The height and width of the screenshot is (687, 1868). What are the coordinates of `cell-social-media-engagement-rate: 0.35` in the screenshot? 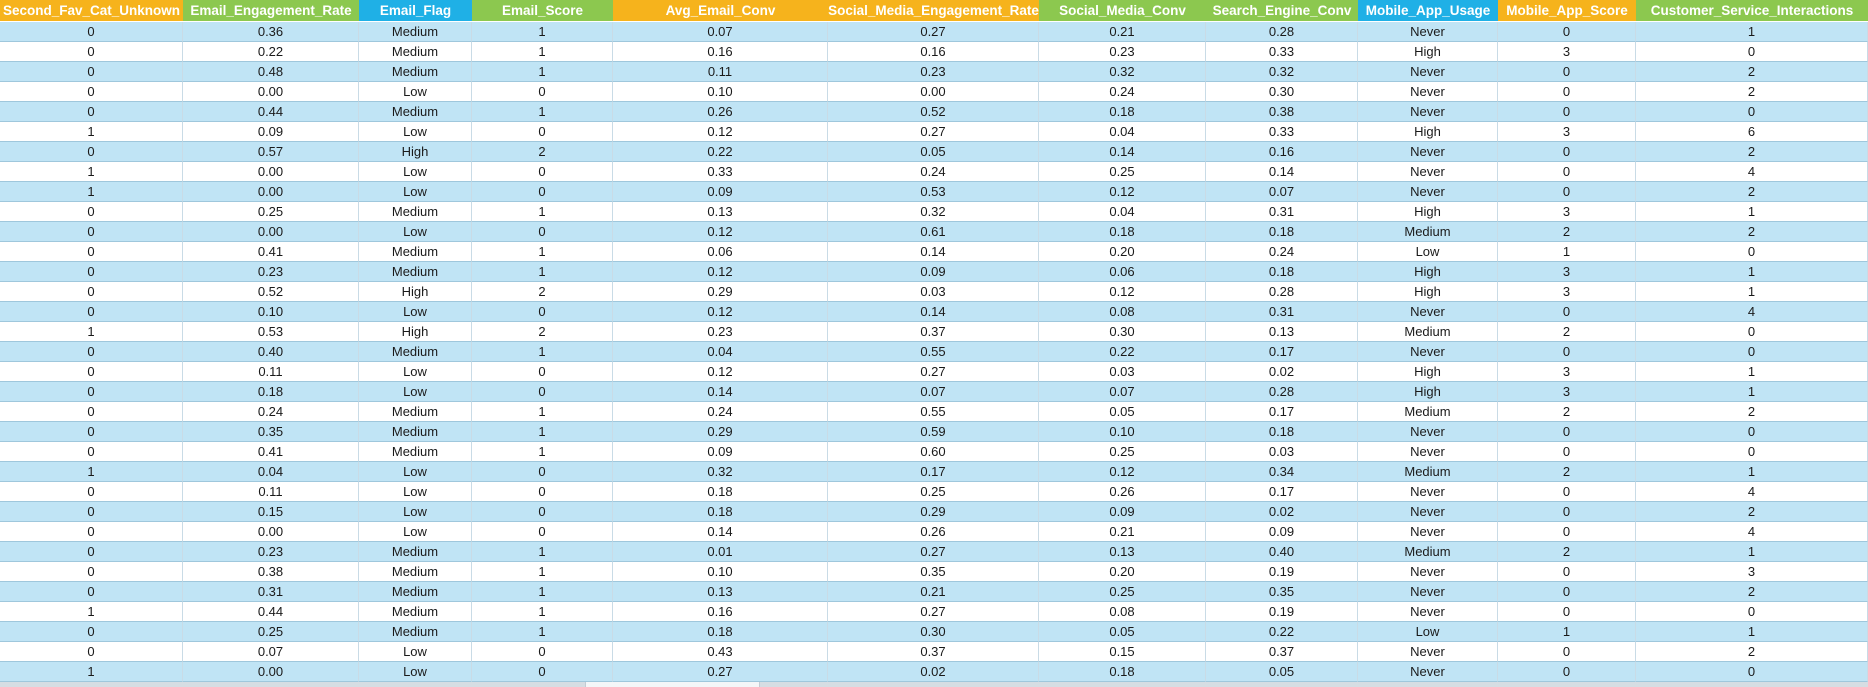 It's located at (933, 572).